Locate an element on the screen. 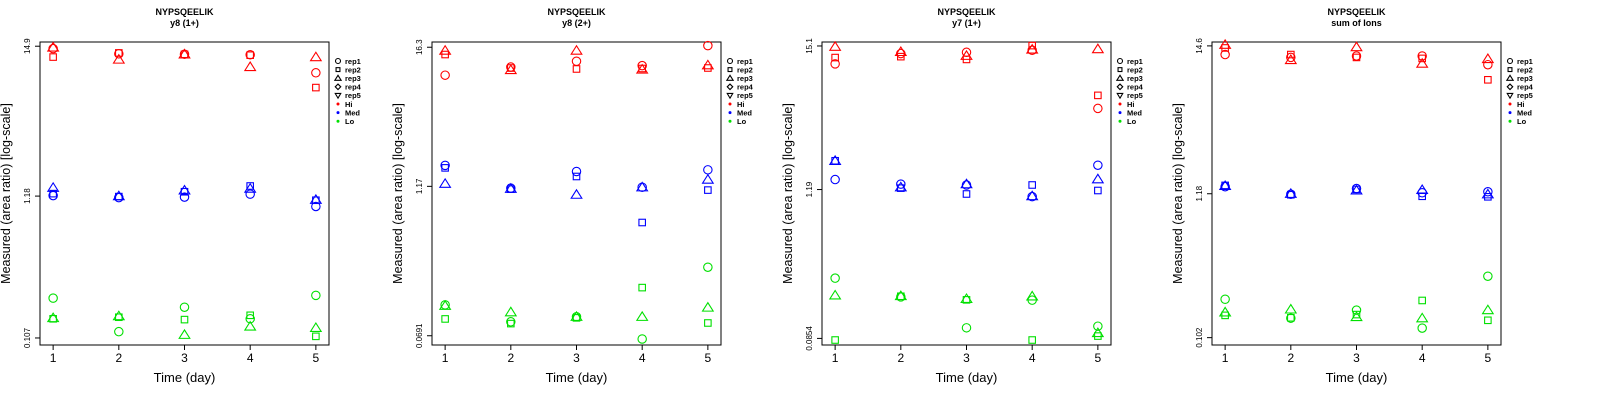  legend-dot-hi is located at coordinates (338, 104).